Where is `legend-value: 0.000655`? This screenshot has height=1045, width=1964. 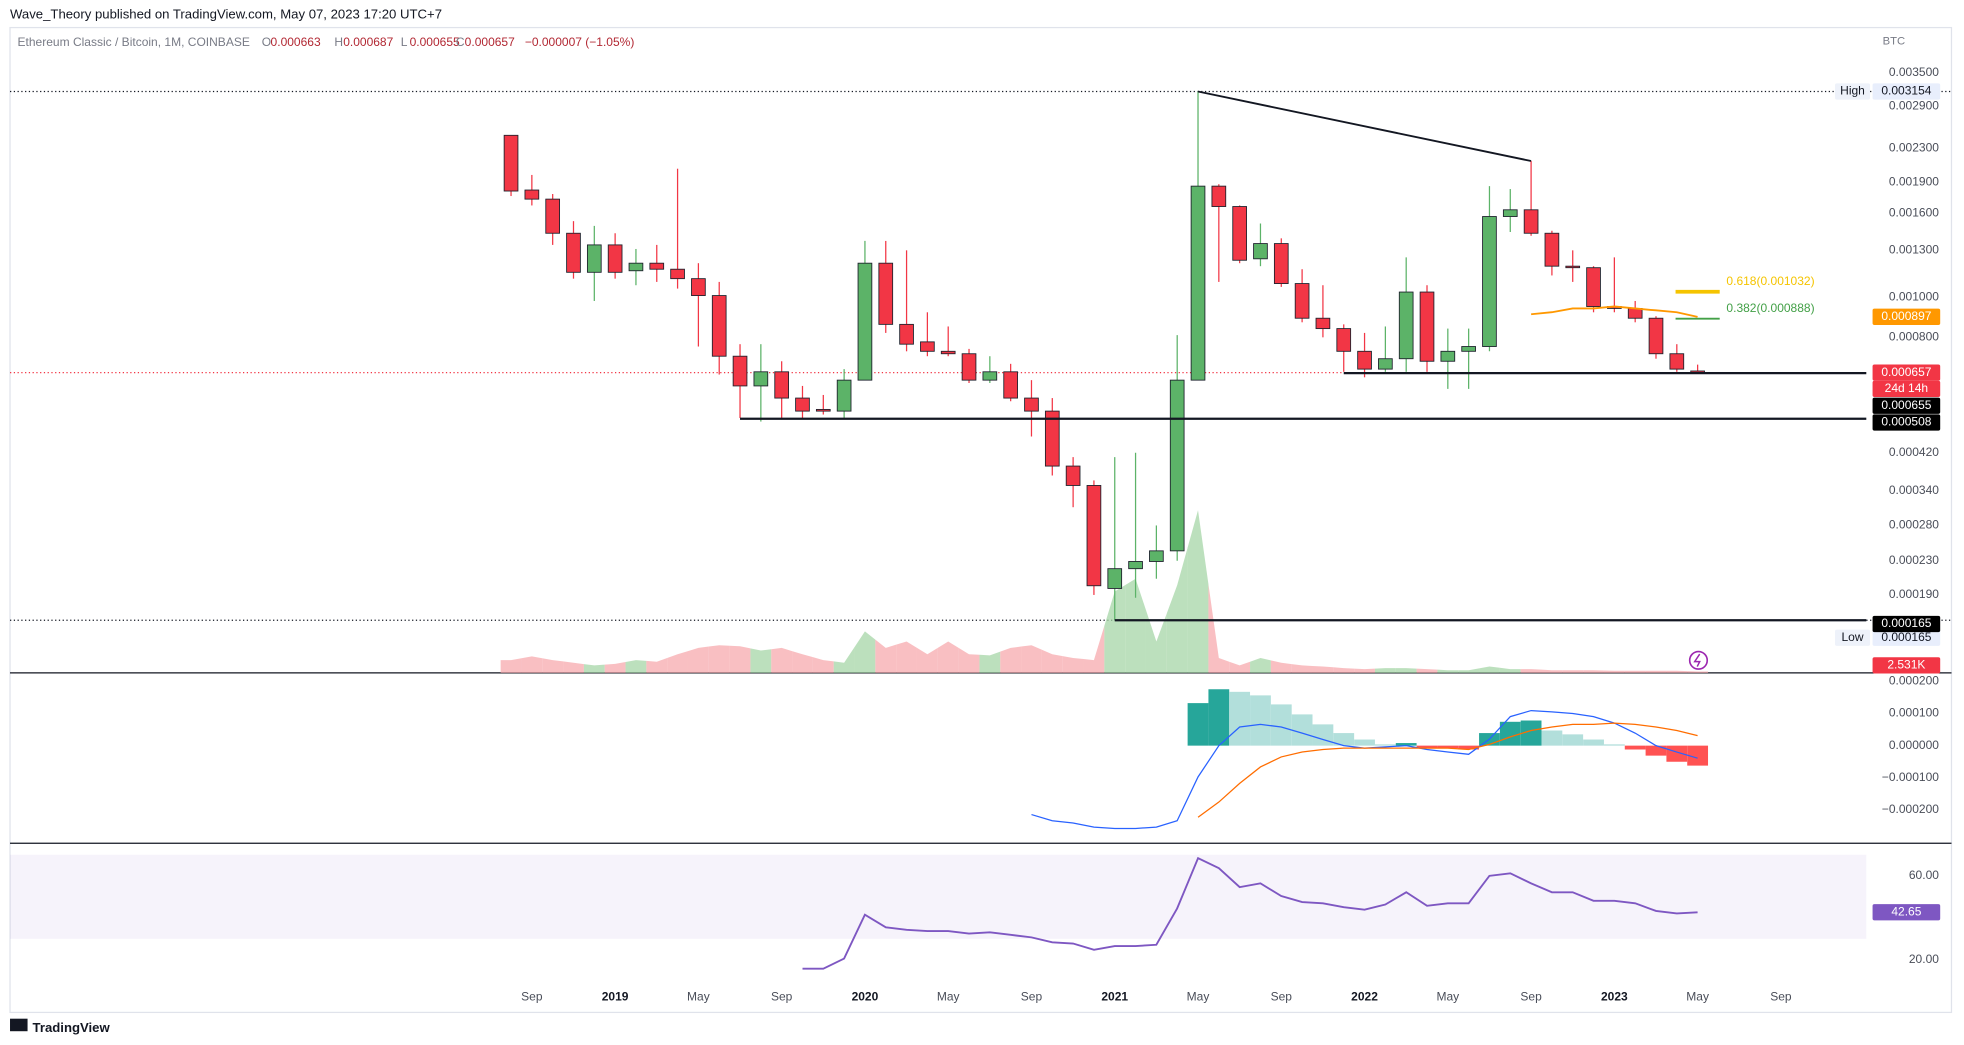 legend-value: 0.000655 is located at coordinates (435, 42).